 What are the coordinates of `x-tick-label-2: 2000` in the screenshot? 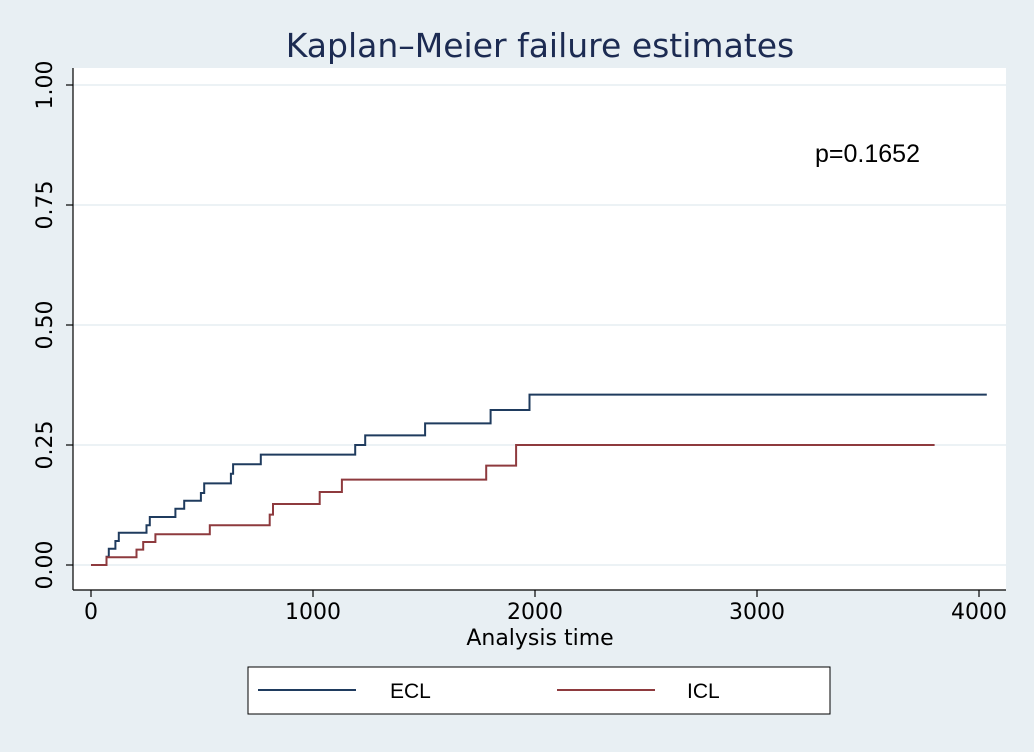 It's located at (535, 612).